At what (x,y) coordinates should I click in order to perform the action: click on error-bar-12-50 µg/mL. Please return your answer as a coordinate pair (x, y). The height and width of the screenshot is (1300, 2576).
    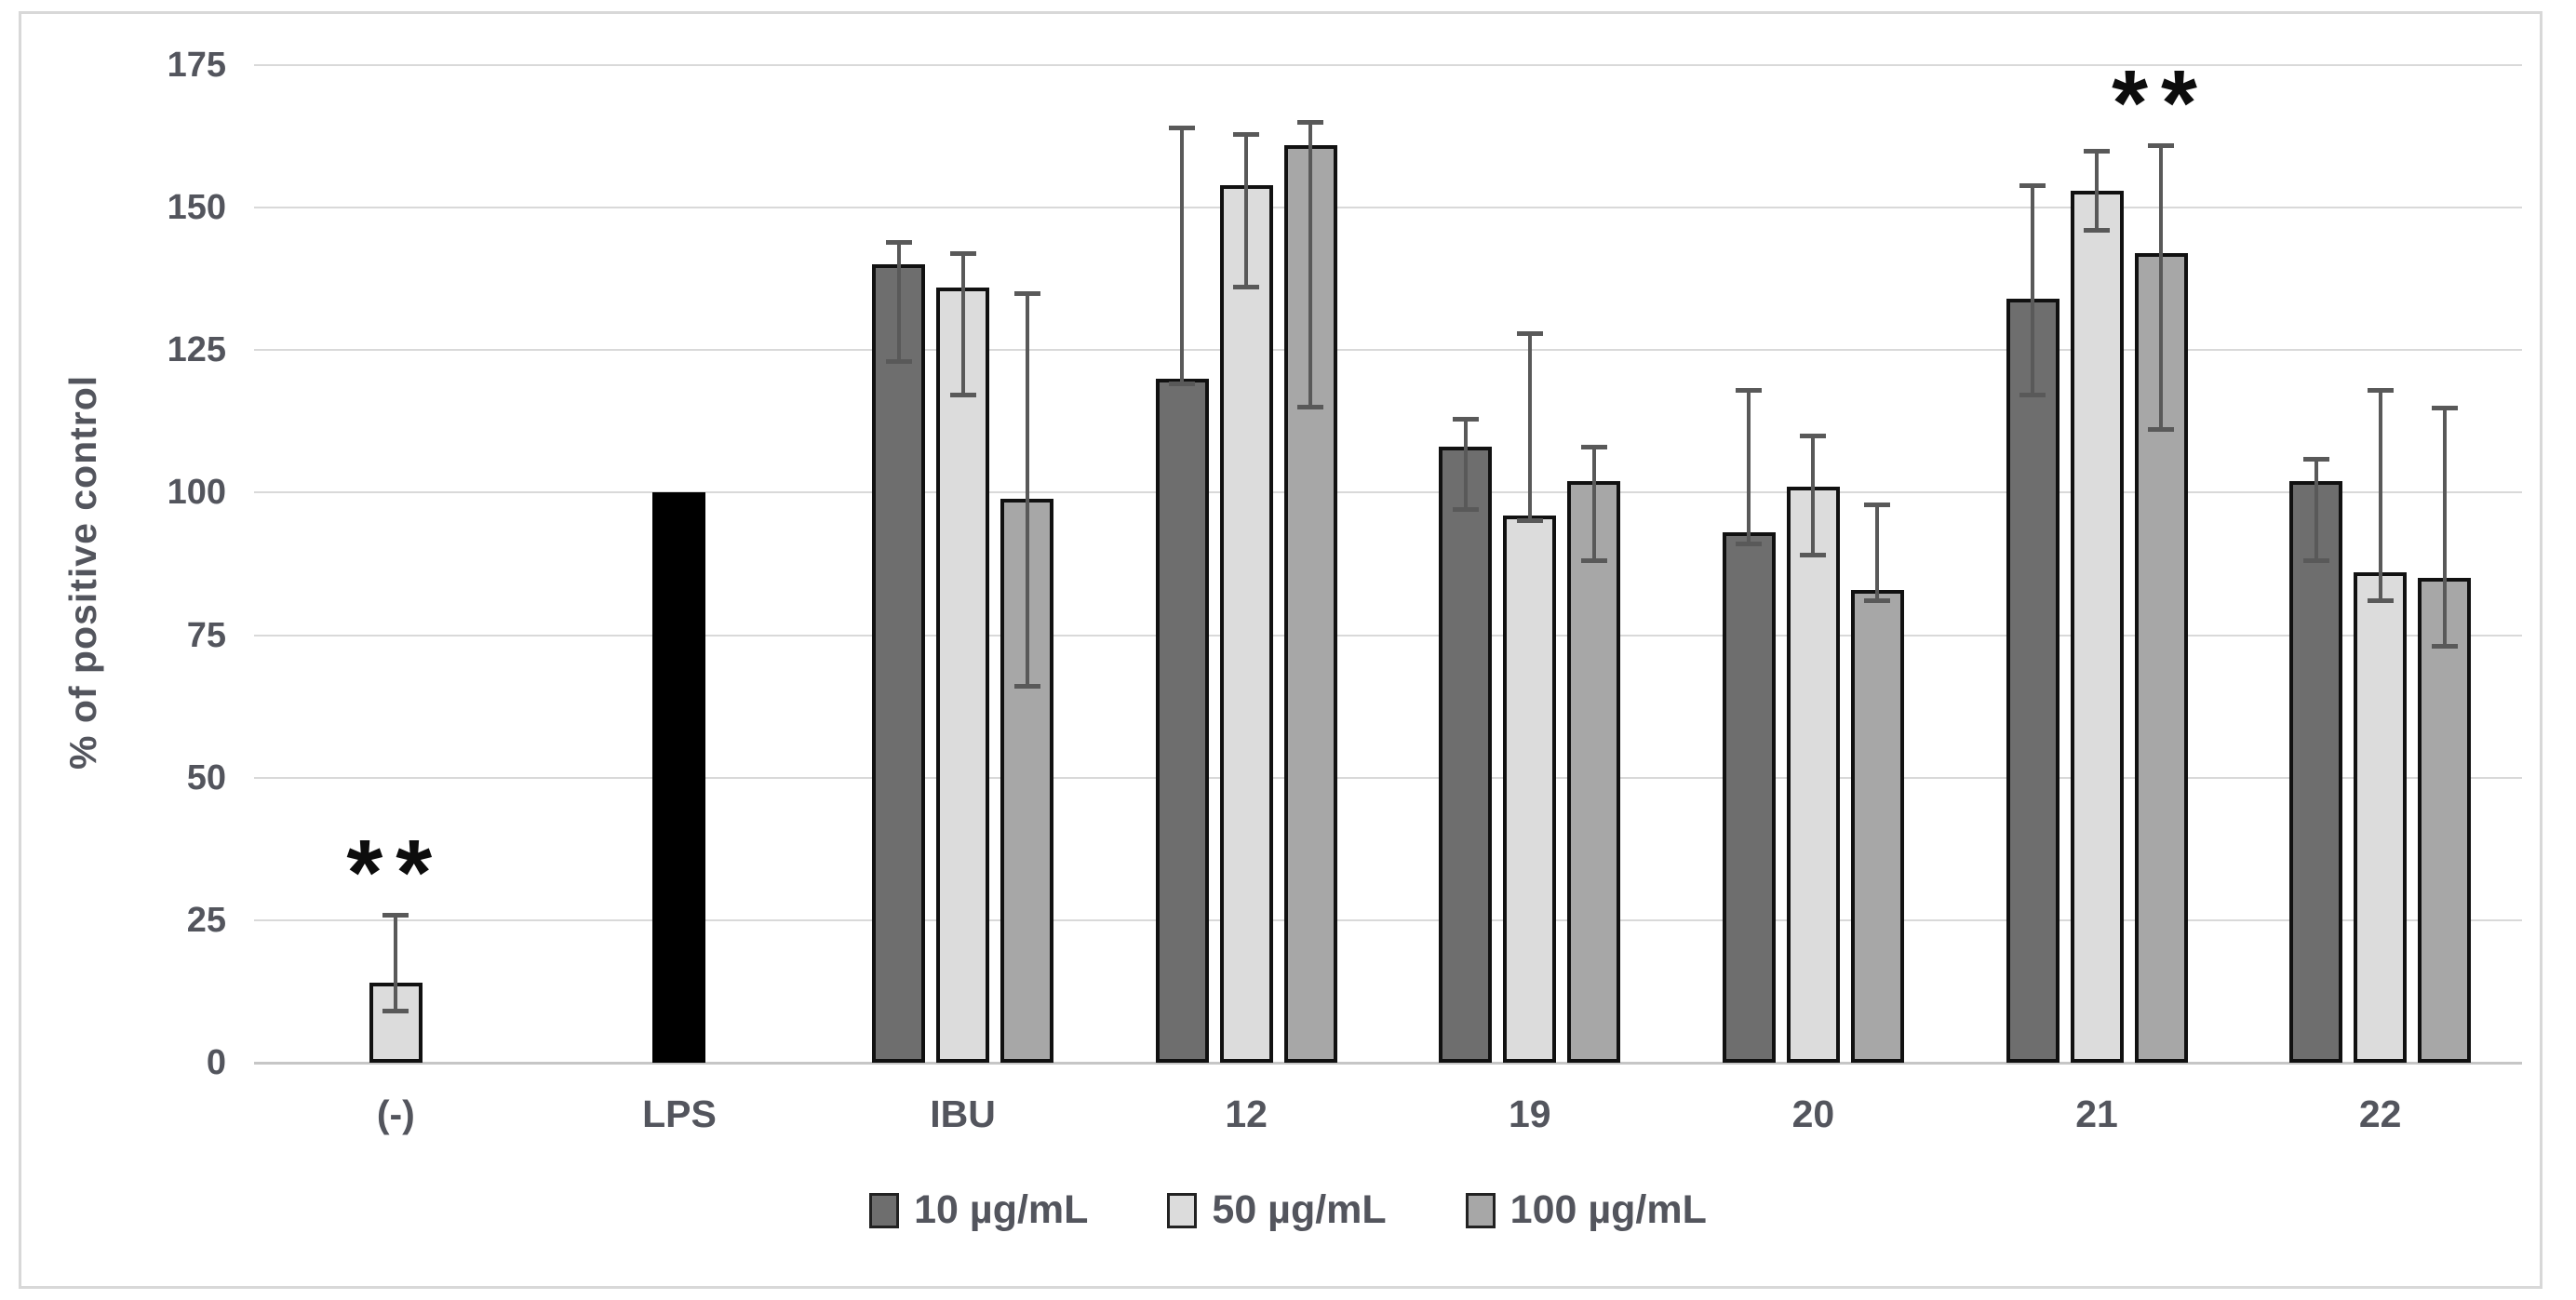
    Looking at the image, I should click on (1246, 210).